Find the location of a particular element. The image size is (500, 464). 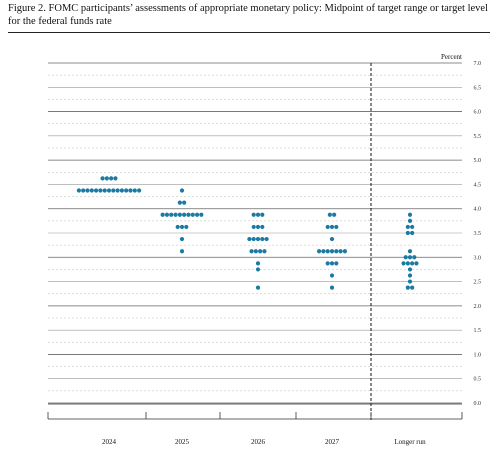

y-tick-label: 5.5 is located at coordinates (478, 137).